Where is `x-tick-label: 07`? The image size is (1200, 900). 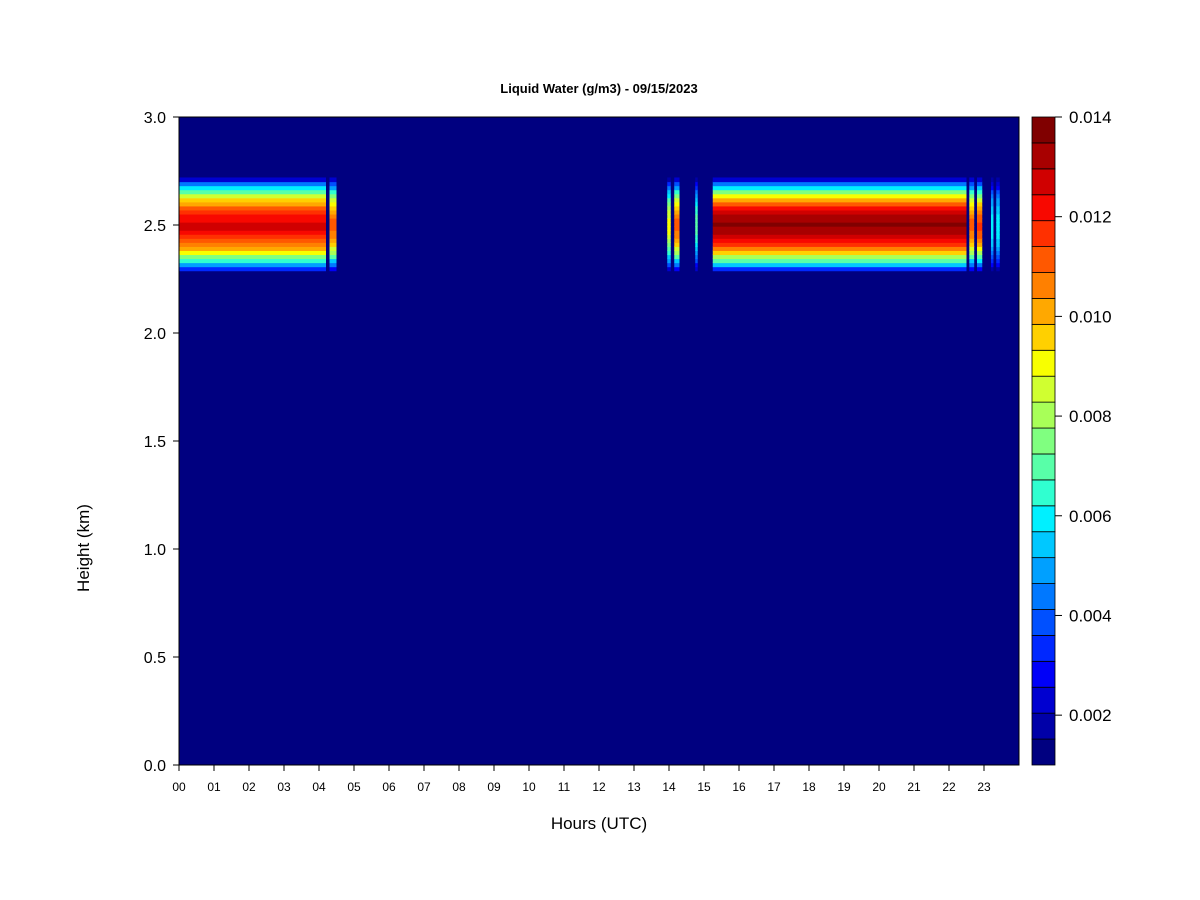
x-tick-label: 07 is located at coordinates (424, 787).